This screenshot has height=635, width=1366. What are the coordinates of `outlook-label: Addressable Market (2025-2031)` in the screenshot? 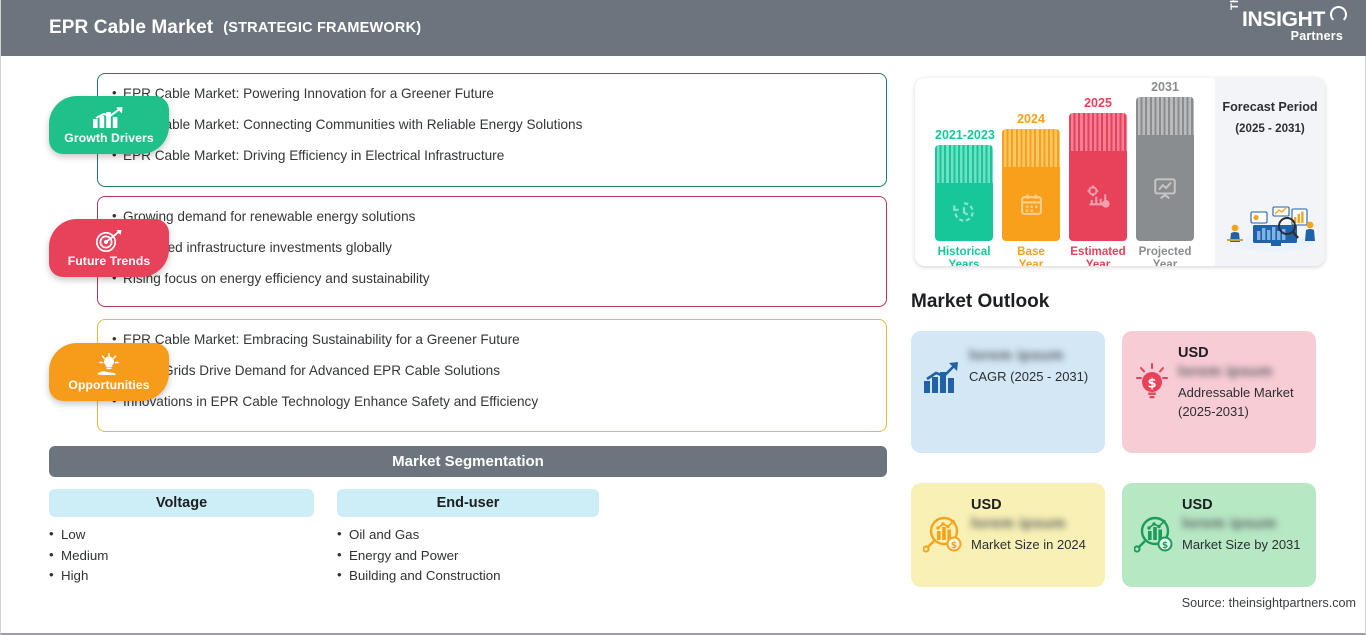 It's located at (1236, 402).